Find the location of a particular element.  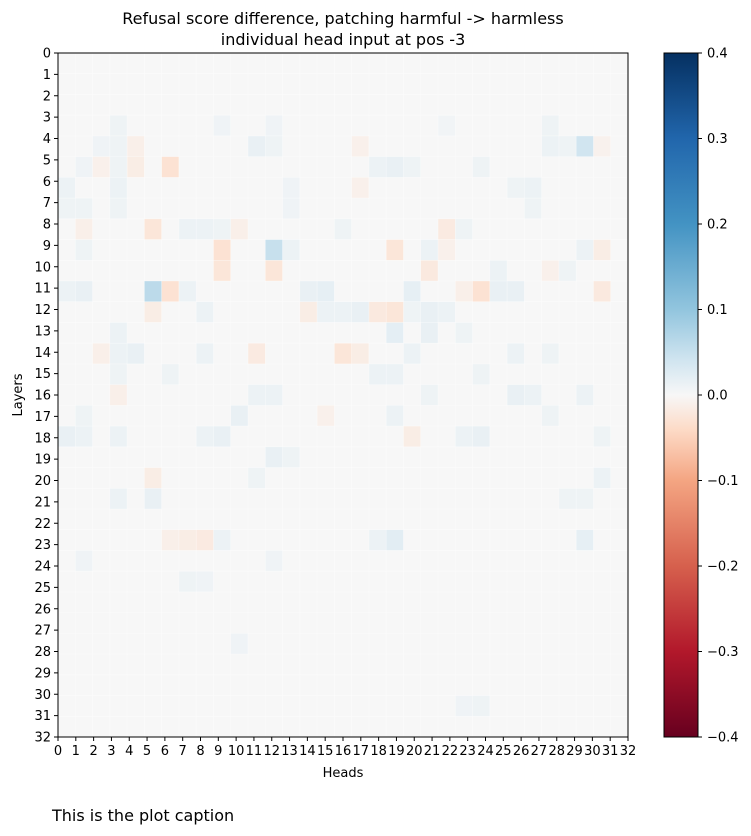

x-tick-label: 30 is located at coordinates (592, 751).